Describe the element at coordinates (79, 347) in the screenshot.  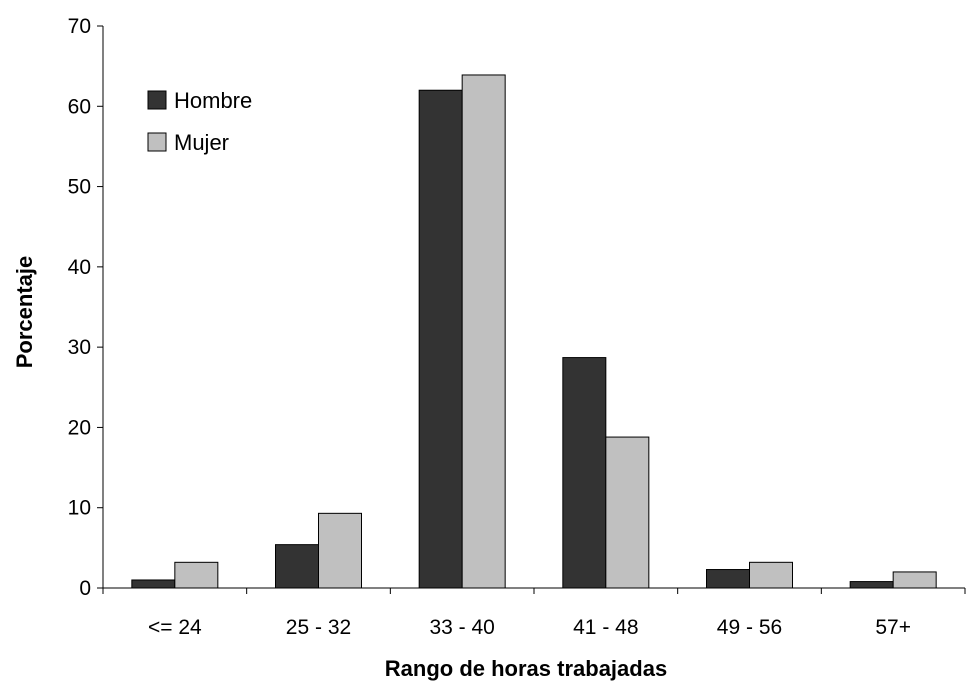
I see `y-tick-label: 30` at that location.